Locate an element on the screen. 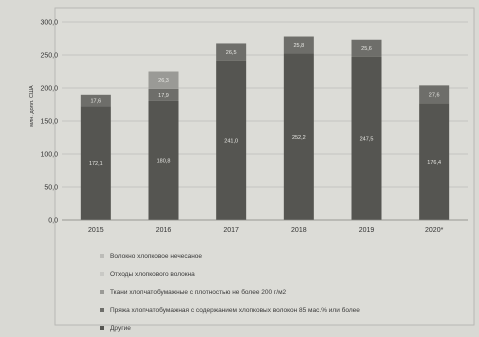 Image resolution: width=479 pixels, height=337 pixels. x-tick-label: 2017 is located at coordinates (231, 230).